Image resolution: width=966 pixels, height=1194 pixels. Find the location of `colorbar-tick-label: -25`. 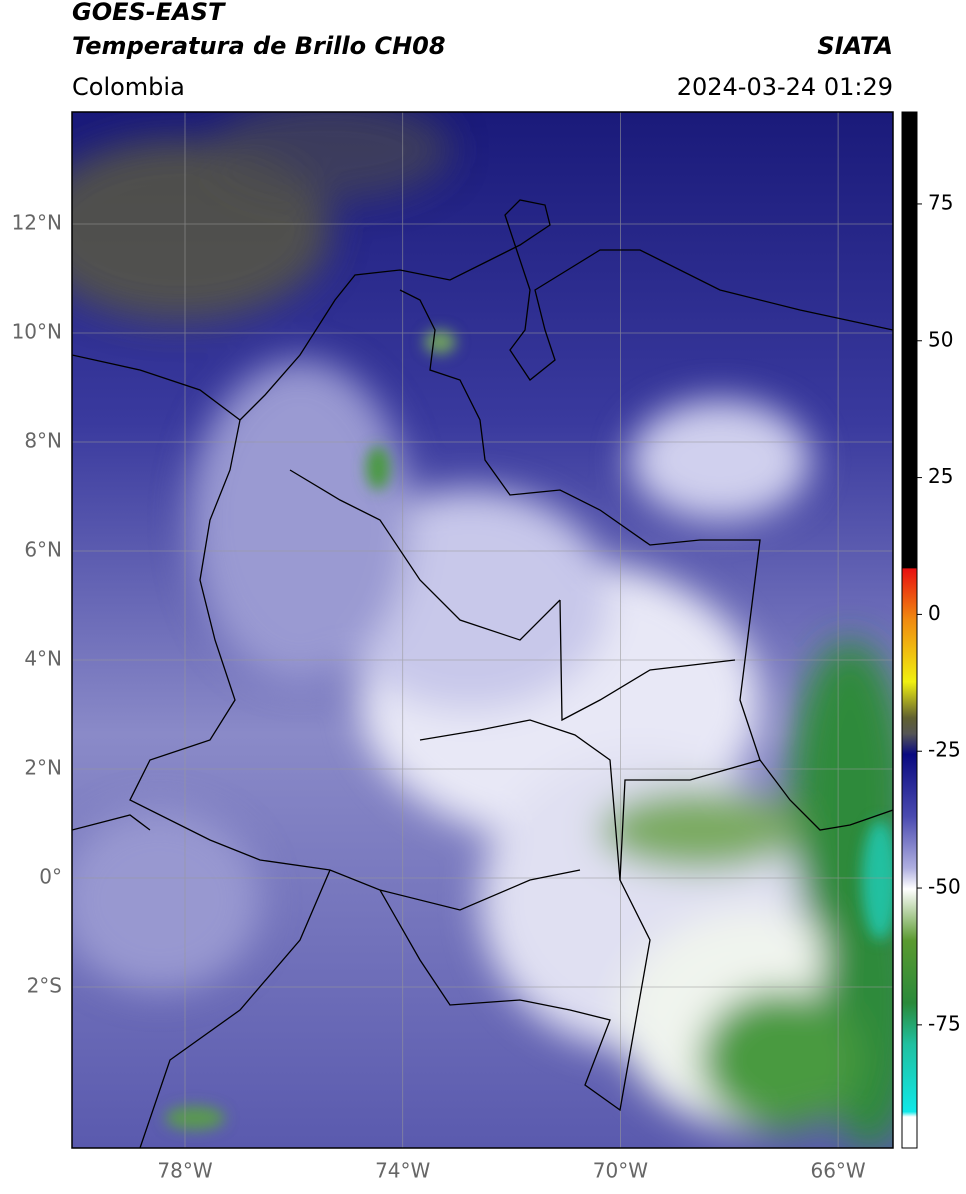

colorbar-tick-label: -25 is located at coordinates (944, 750).